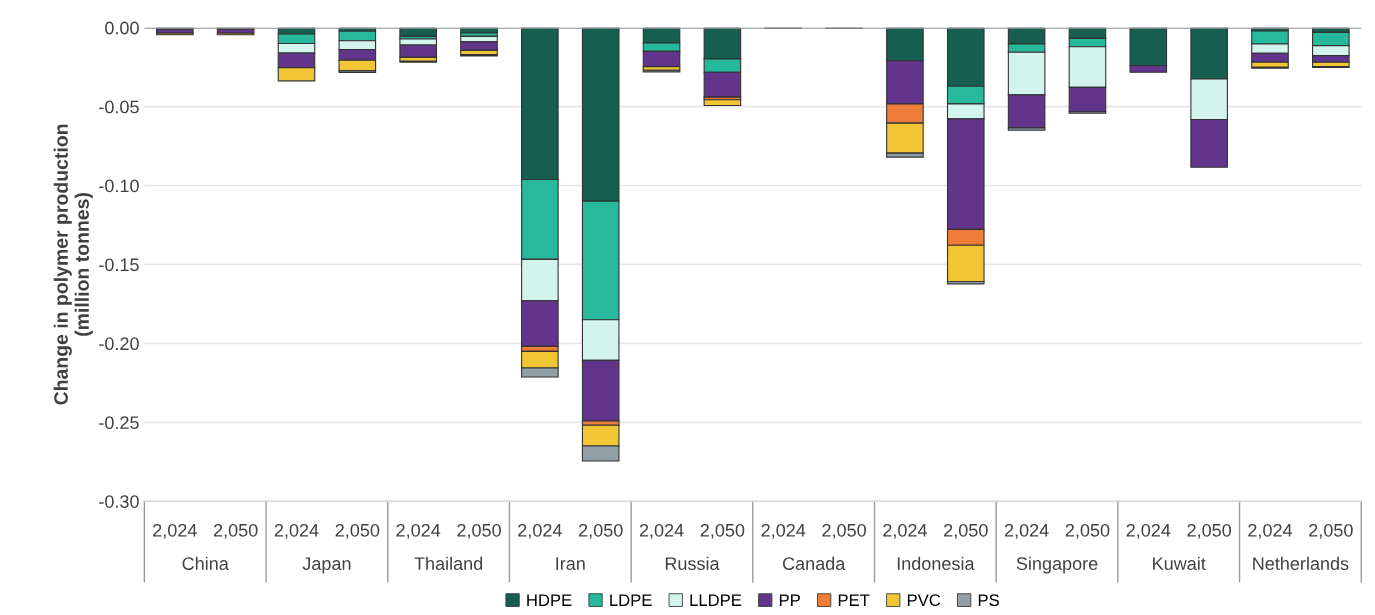  What do you see at coordinates (119, 344) in the screenshot?
I see `y-tick-label: -0.20` at bounding box center [119, 344].